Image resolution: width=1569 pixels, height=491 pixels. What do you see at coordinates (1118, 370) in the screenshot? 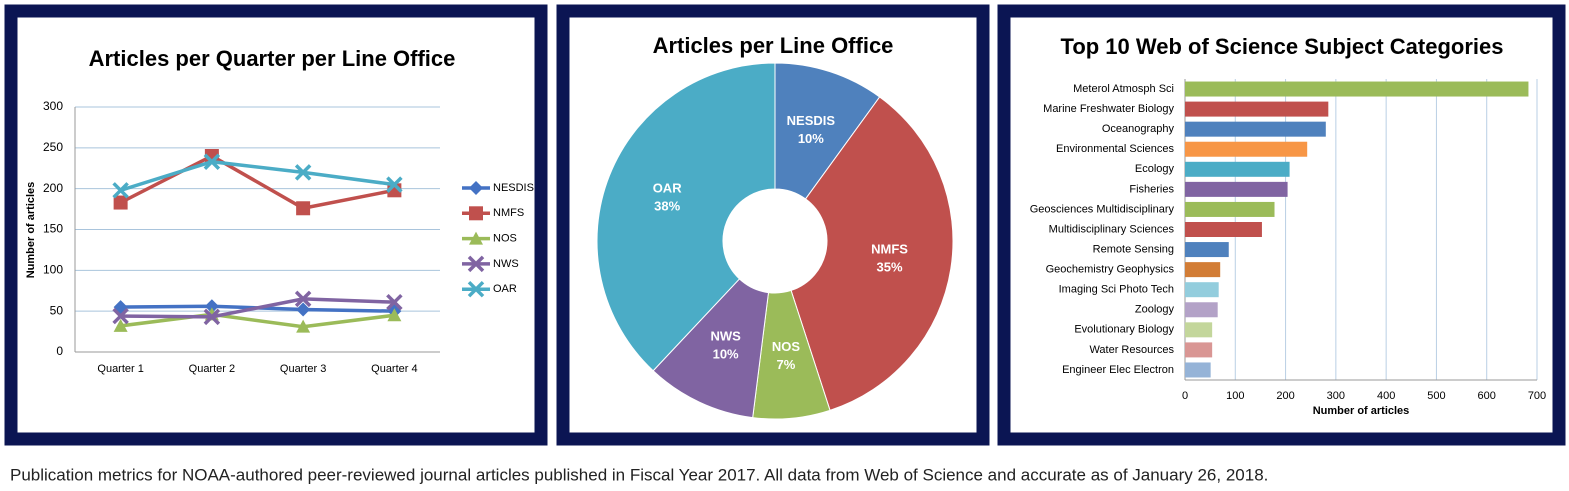
I see `y-tick-label: Engineer Elec Electron` at bounding box center [1118, 370].